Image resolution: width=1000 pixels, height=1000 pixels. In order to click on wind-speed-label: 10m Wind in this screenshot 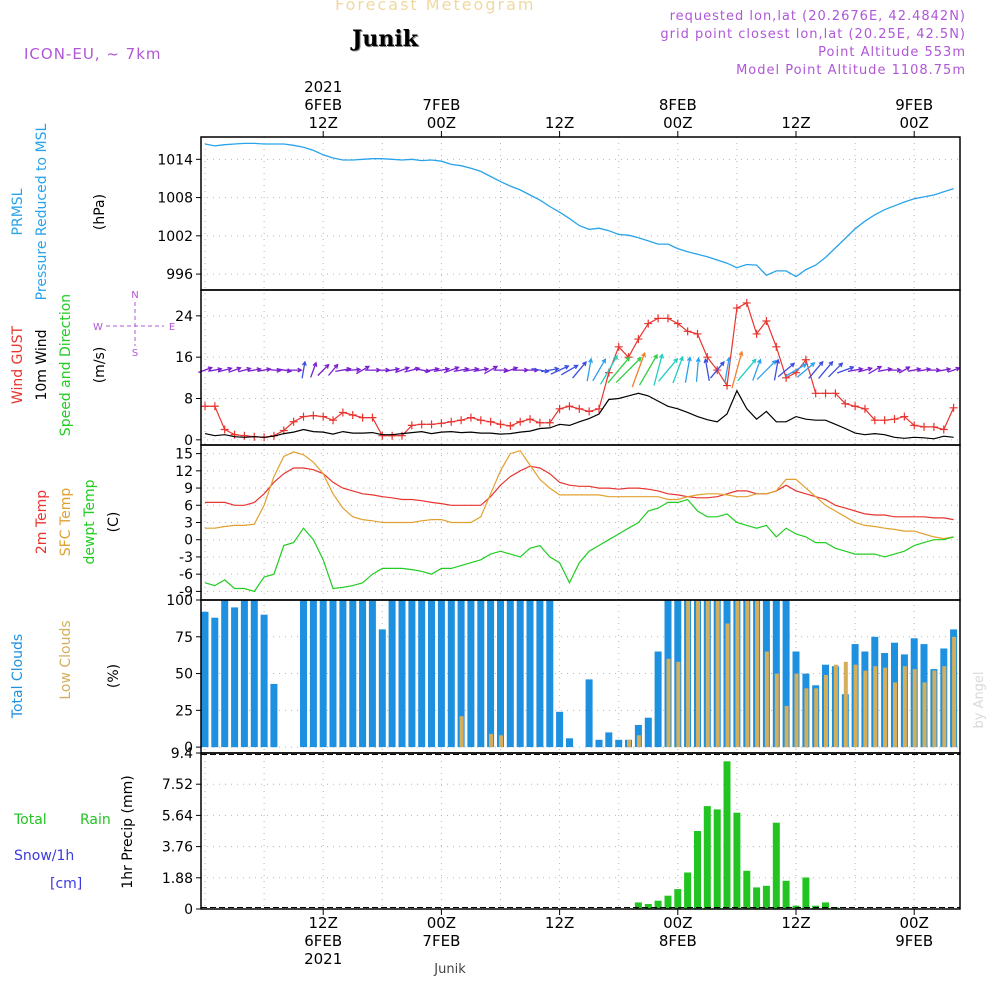, I will do `click(42, 364)`.